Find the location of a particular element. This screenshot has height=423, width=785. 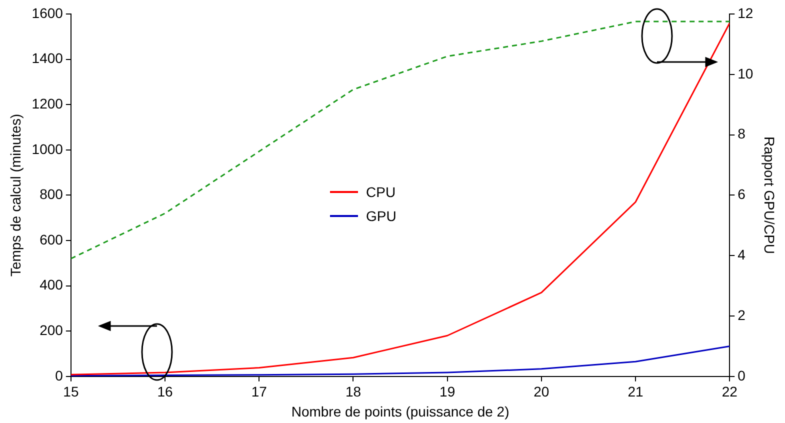

legend-label: GPU is located at coordinates (381, 216).